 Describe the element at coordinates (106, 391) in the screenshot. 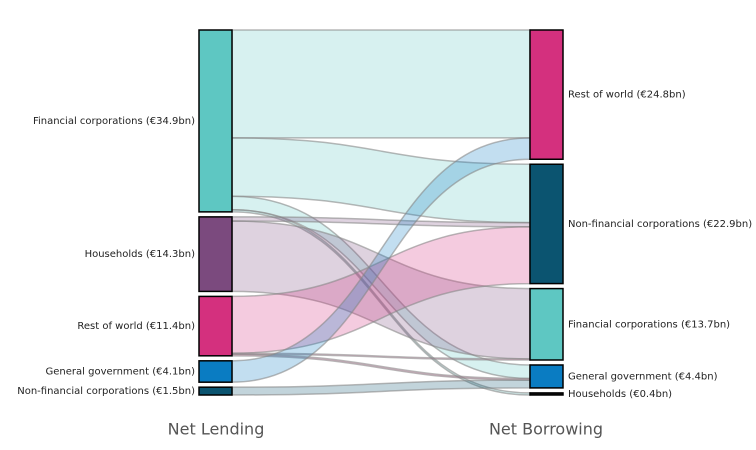

I see `source-label: Non-financial corporations (€1.5bn)` at that location.